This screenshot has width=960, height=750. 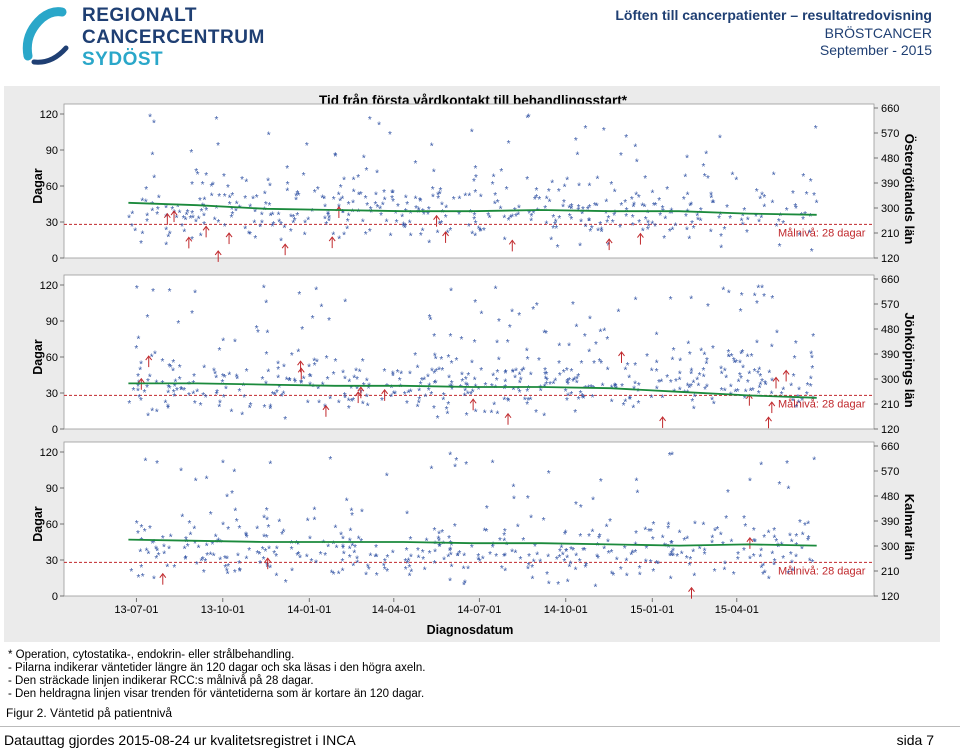 I want to click on panel-name-label: Kalmar län, so click(x=909, y=527).